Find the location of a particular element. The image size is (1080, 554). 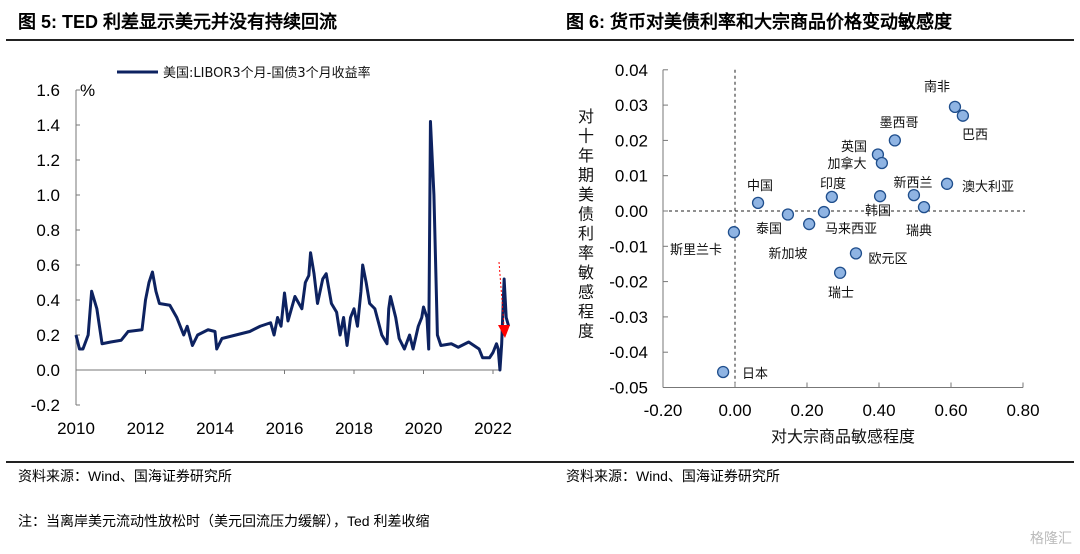

y-tick-label: -0.02 is located at coordinates (628, 282).